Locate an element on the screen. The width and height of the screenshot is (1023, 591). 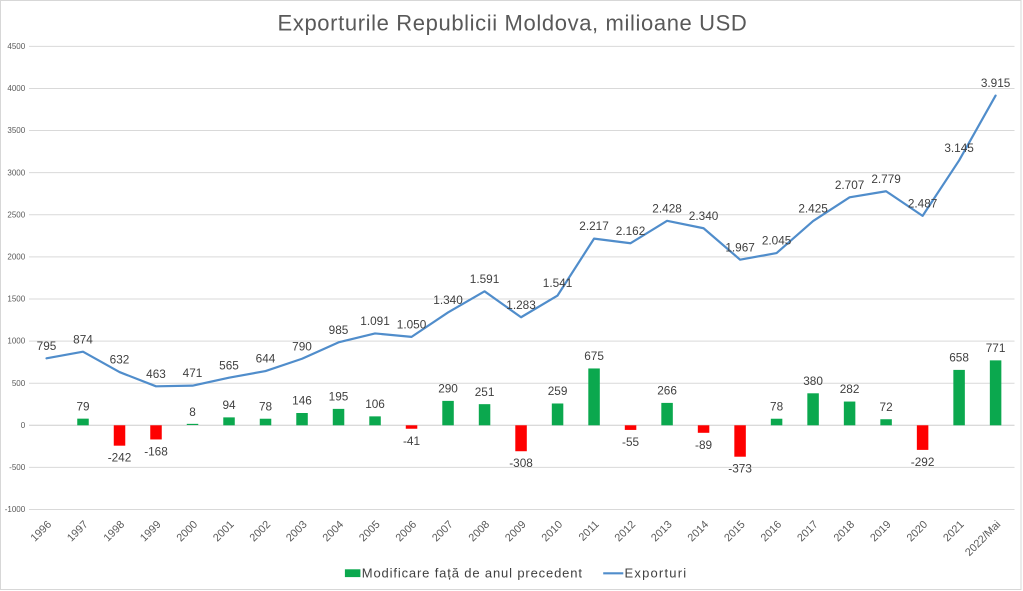
svg-text: 266 is located at coordinates (667, 391).